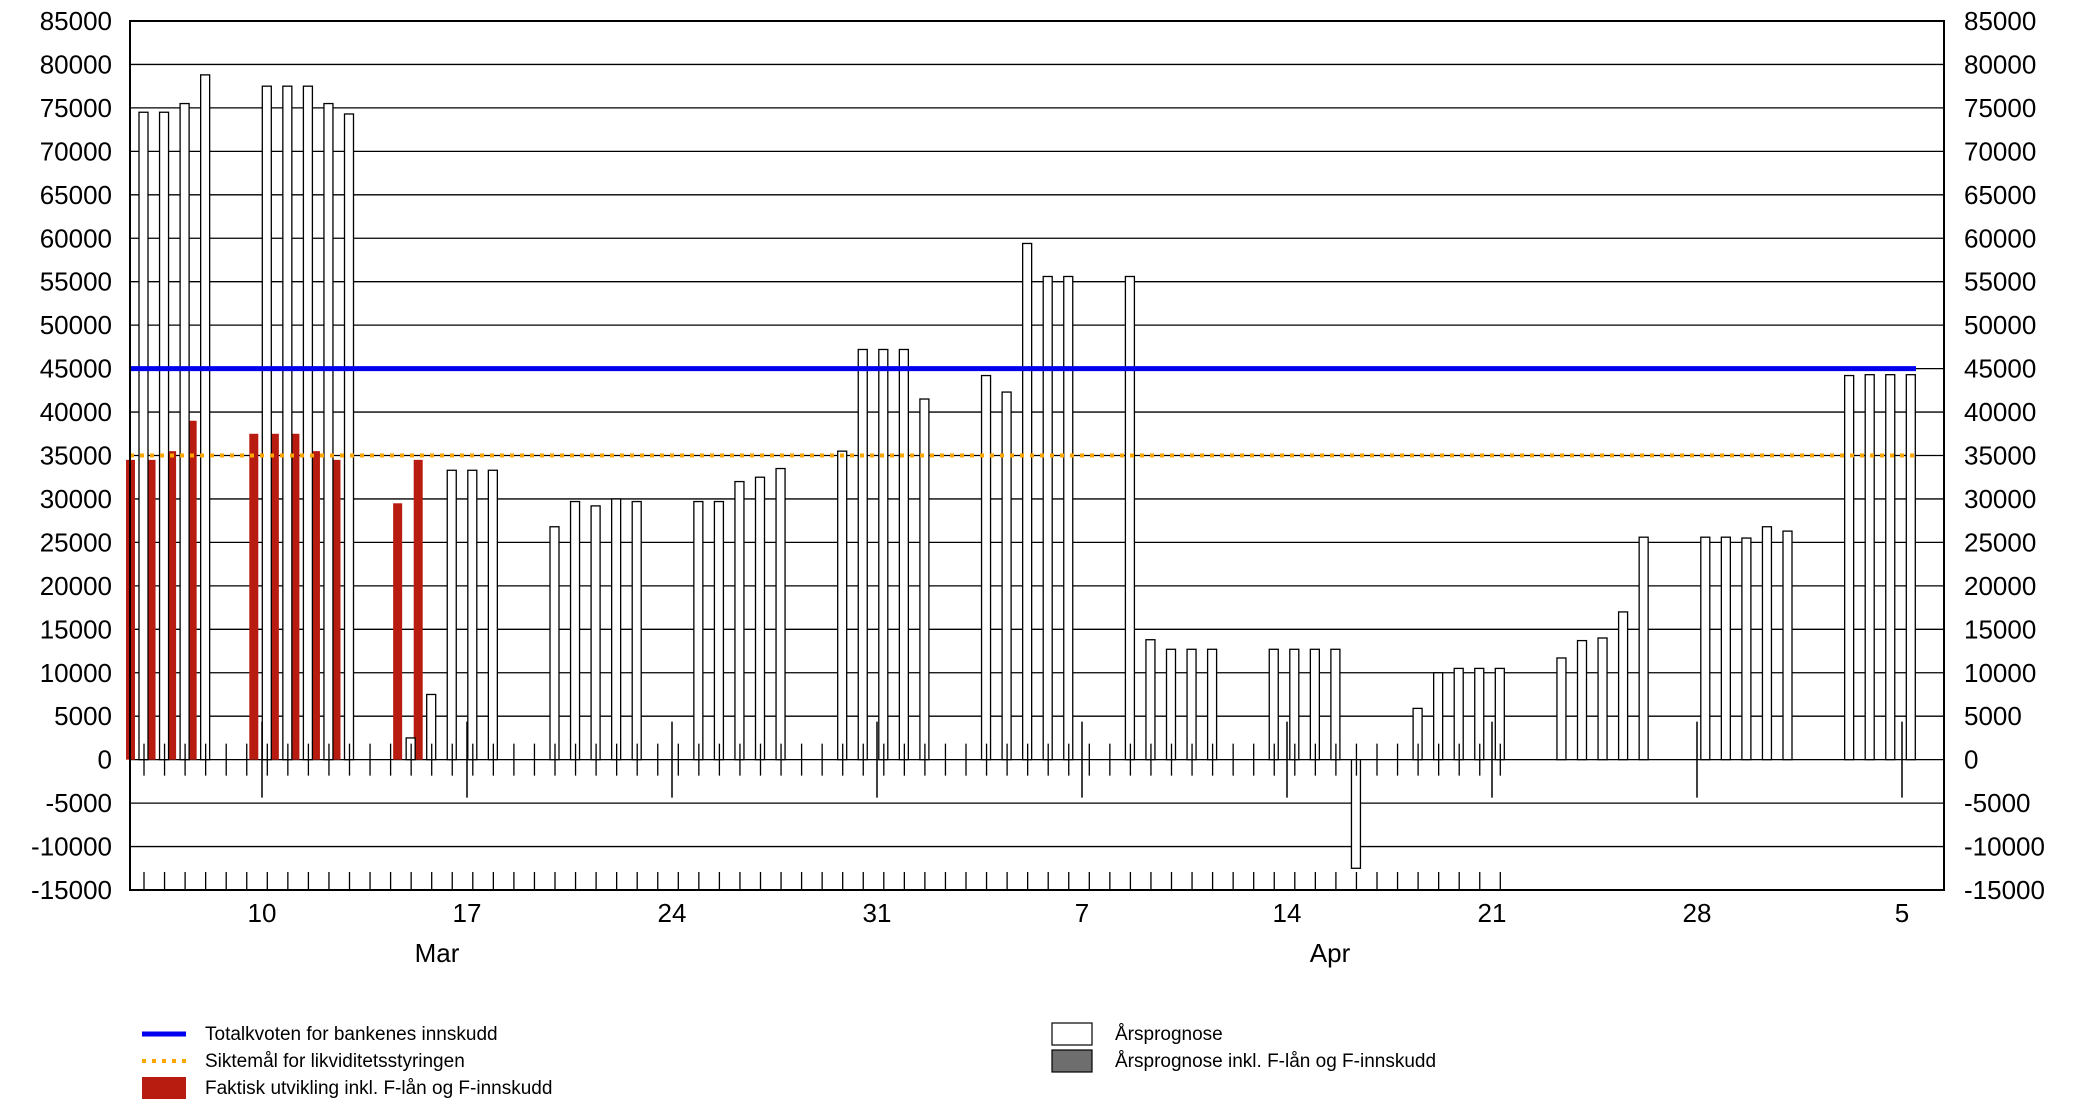 Image resolution: width=2078 pixels, height=1101 pixels. I want to click on x-tick-label: 17, so click(467, 913).